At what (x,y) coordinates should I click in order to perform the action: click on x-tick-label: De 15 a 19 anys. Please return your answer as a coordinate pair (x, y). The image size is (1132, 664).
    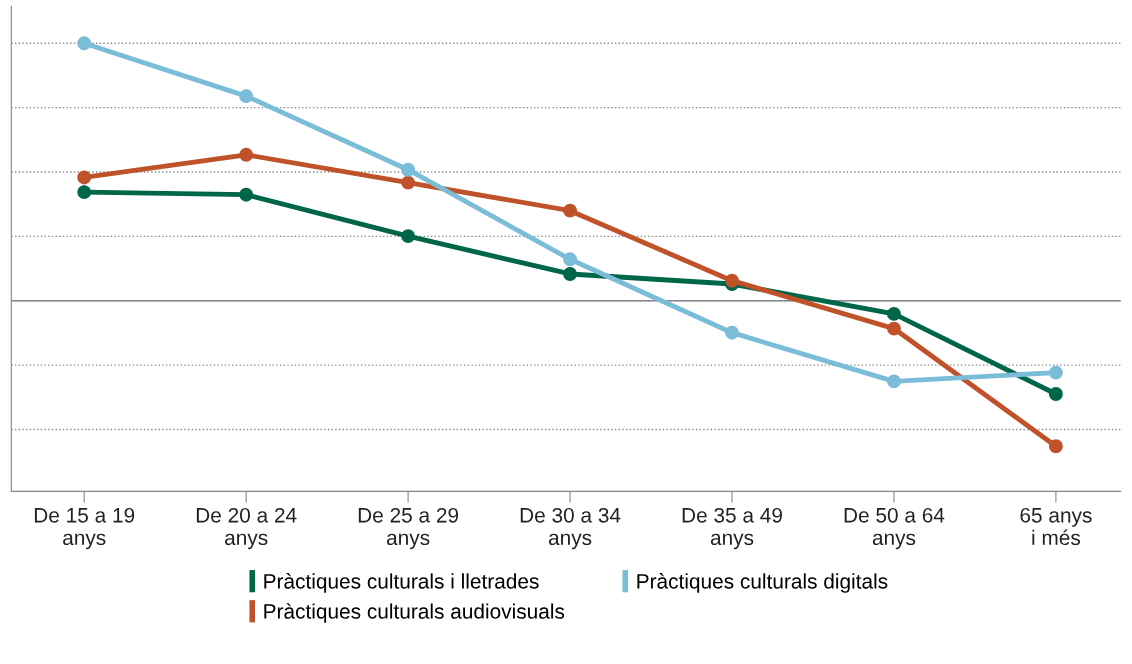
    Looking at the image, I should click on (84, 528).